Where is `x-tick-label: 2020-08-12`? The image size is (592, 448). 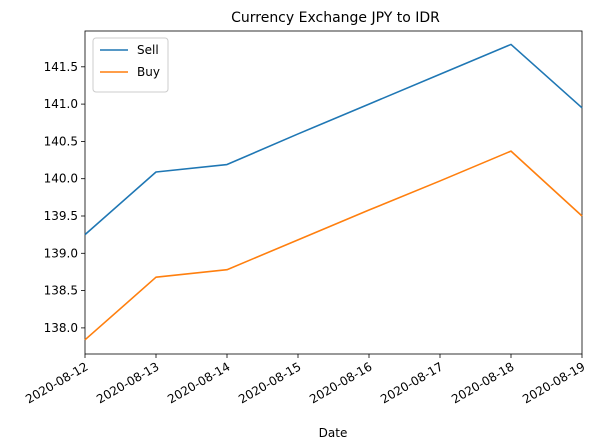
x-tick-label: 2020-08-12 is located at coordinates (56, 382).